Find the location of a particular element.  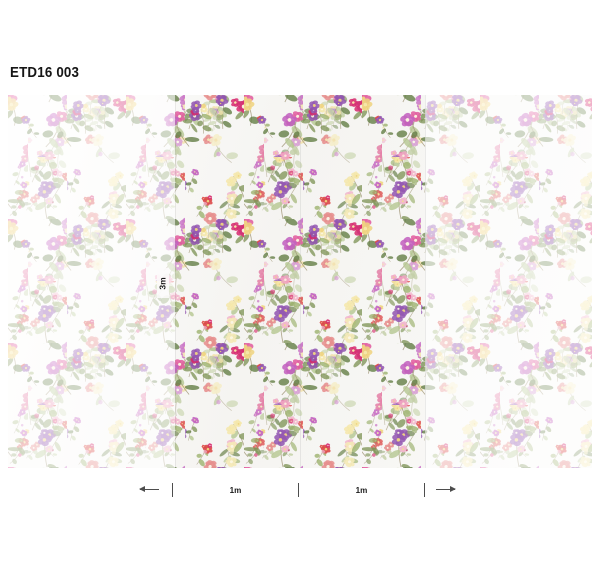

width-measurement-ruler: 1m 1m is located at coordinates (300, 490).